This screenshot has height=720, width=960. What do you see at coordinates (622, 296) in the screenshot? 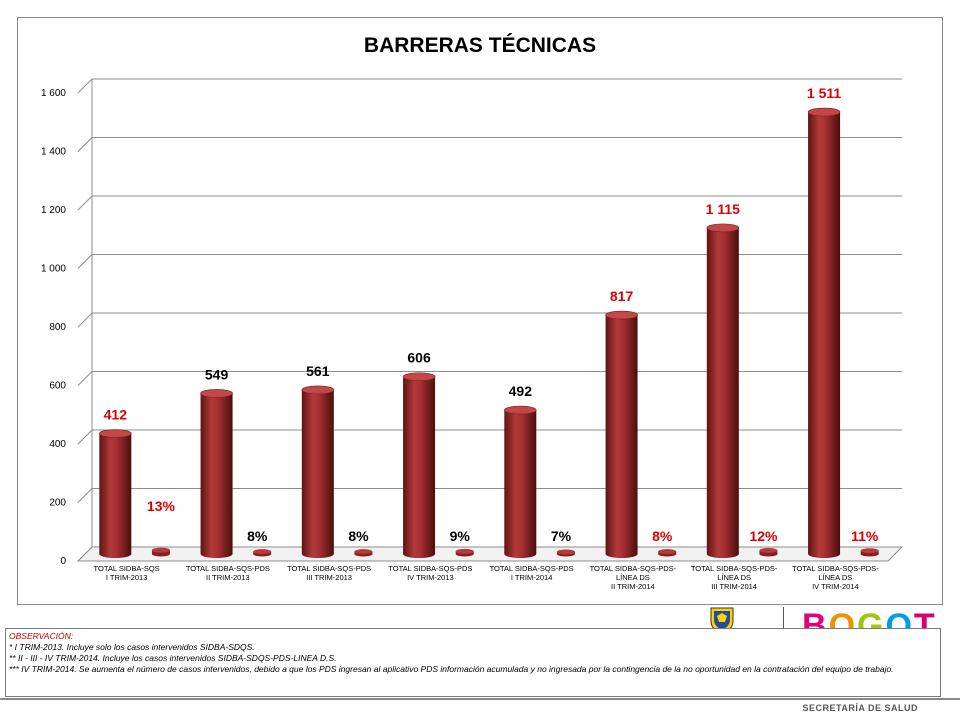
I see `data-label: 817` at bounding box center [622, 296].